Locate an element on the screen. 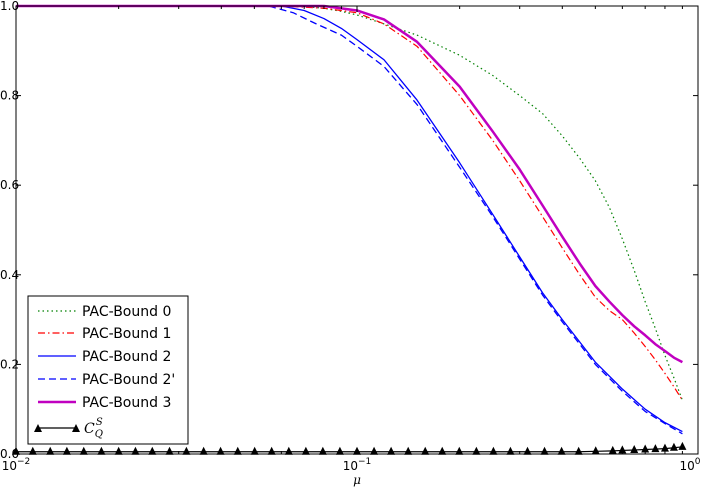 Image resolution: width=706 pixels, height=490 pixels. cq-base: C is located at coordinates (89, 429).